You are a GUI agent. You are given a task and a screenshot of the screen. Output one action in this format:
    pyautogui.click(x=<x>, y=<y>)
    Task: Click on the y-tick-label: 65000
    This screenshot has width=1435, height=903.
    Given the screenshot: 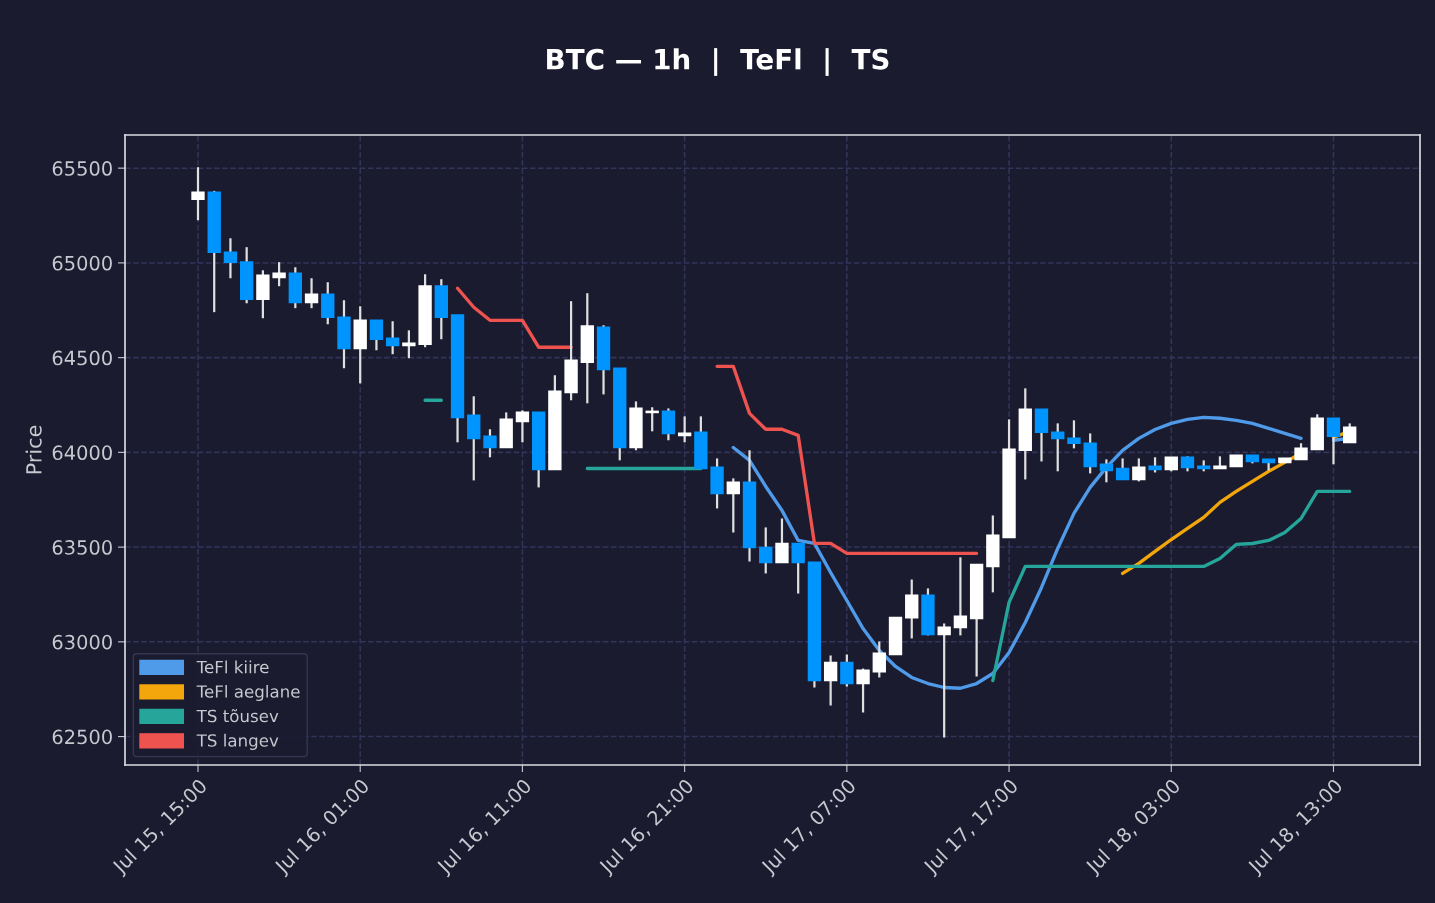 What is the action you would take?
    pyautogui.click(x=82, y=263)
    